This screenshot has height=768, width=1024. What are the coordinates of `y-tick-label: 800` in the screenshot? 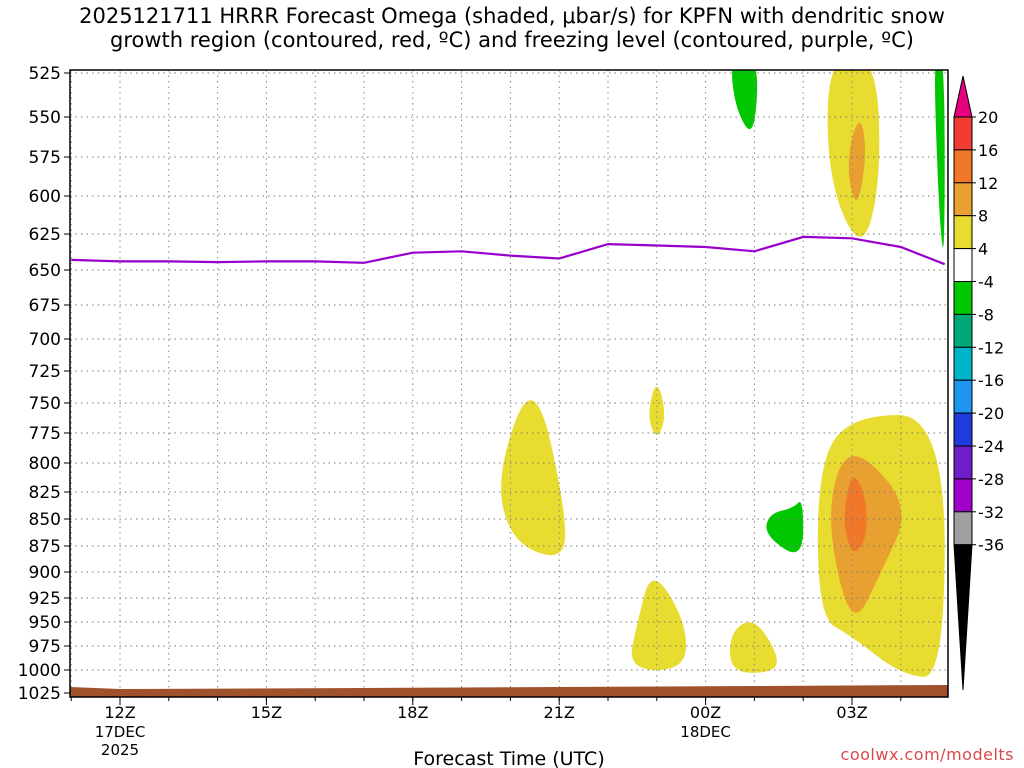 It's located at (45, 464).